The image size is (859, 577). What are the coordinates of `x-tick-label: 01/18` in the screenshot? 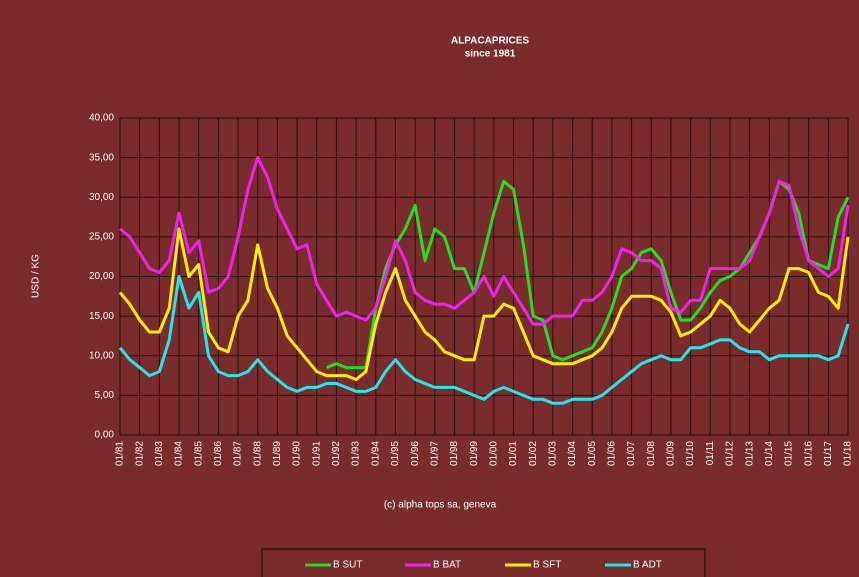 It's located at (848, 453).